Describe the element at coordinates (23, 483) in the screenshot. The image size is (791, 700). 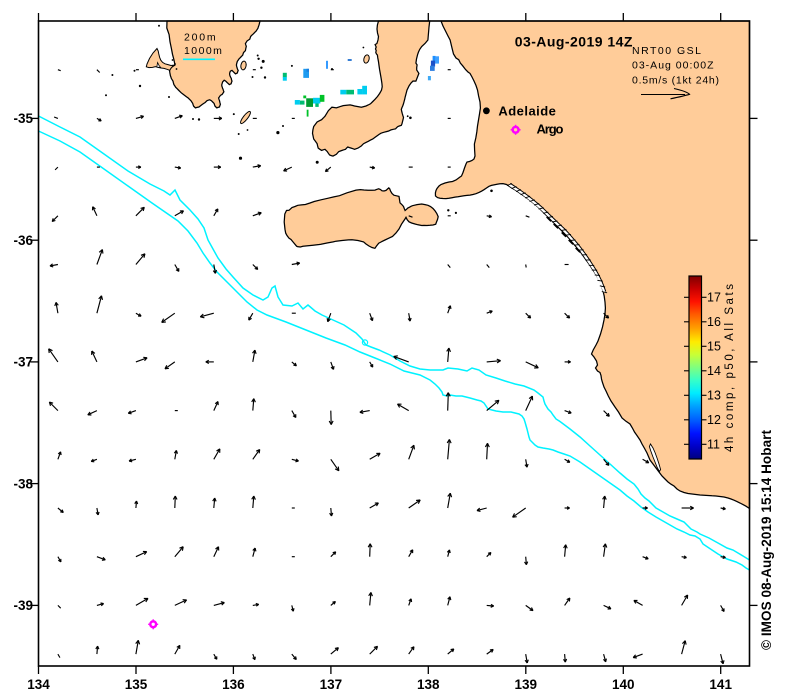
I see `svg-text: -38` at that location.